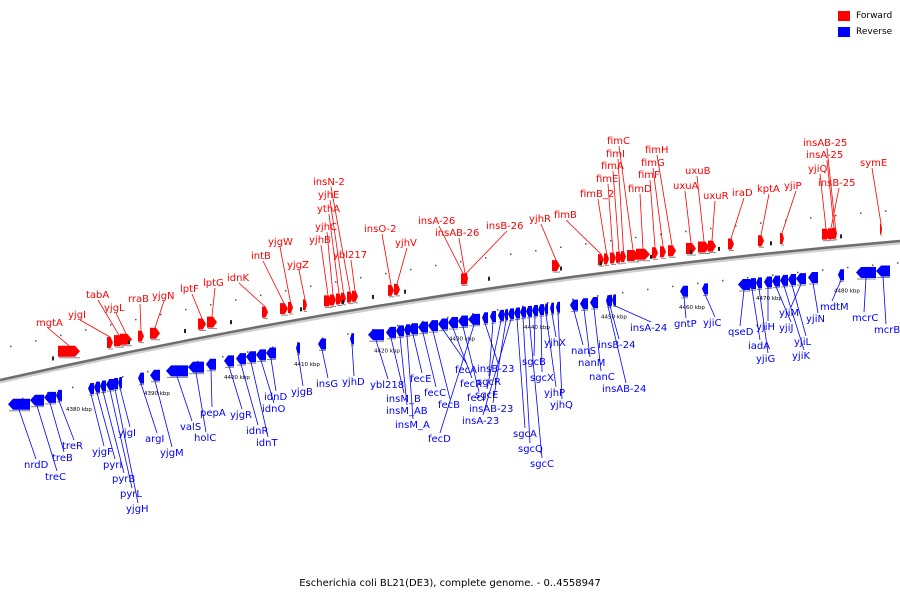  What do you see at coordinates (462, 339) in the screenshot?
I see `kbp-tick-label: 4430 kbp` at bounding box center [462, 339].